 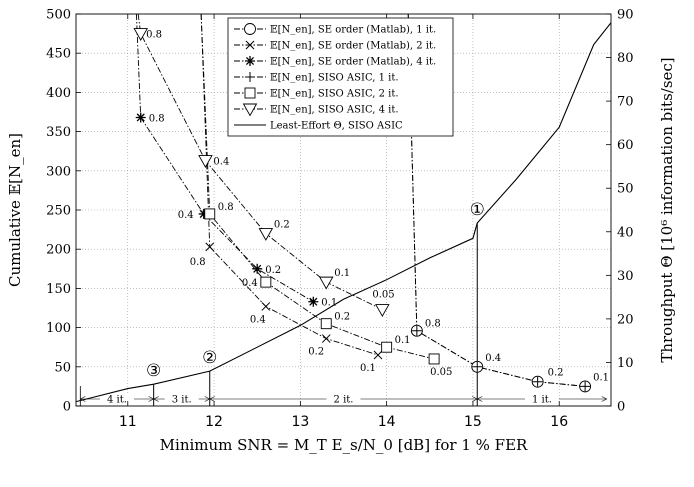 I want to click on y2-tick-label: 90, so click(x=625, y=15).